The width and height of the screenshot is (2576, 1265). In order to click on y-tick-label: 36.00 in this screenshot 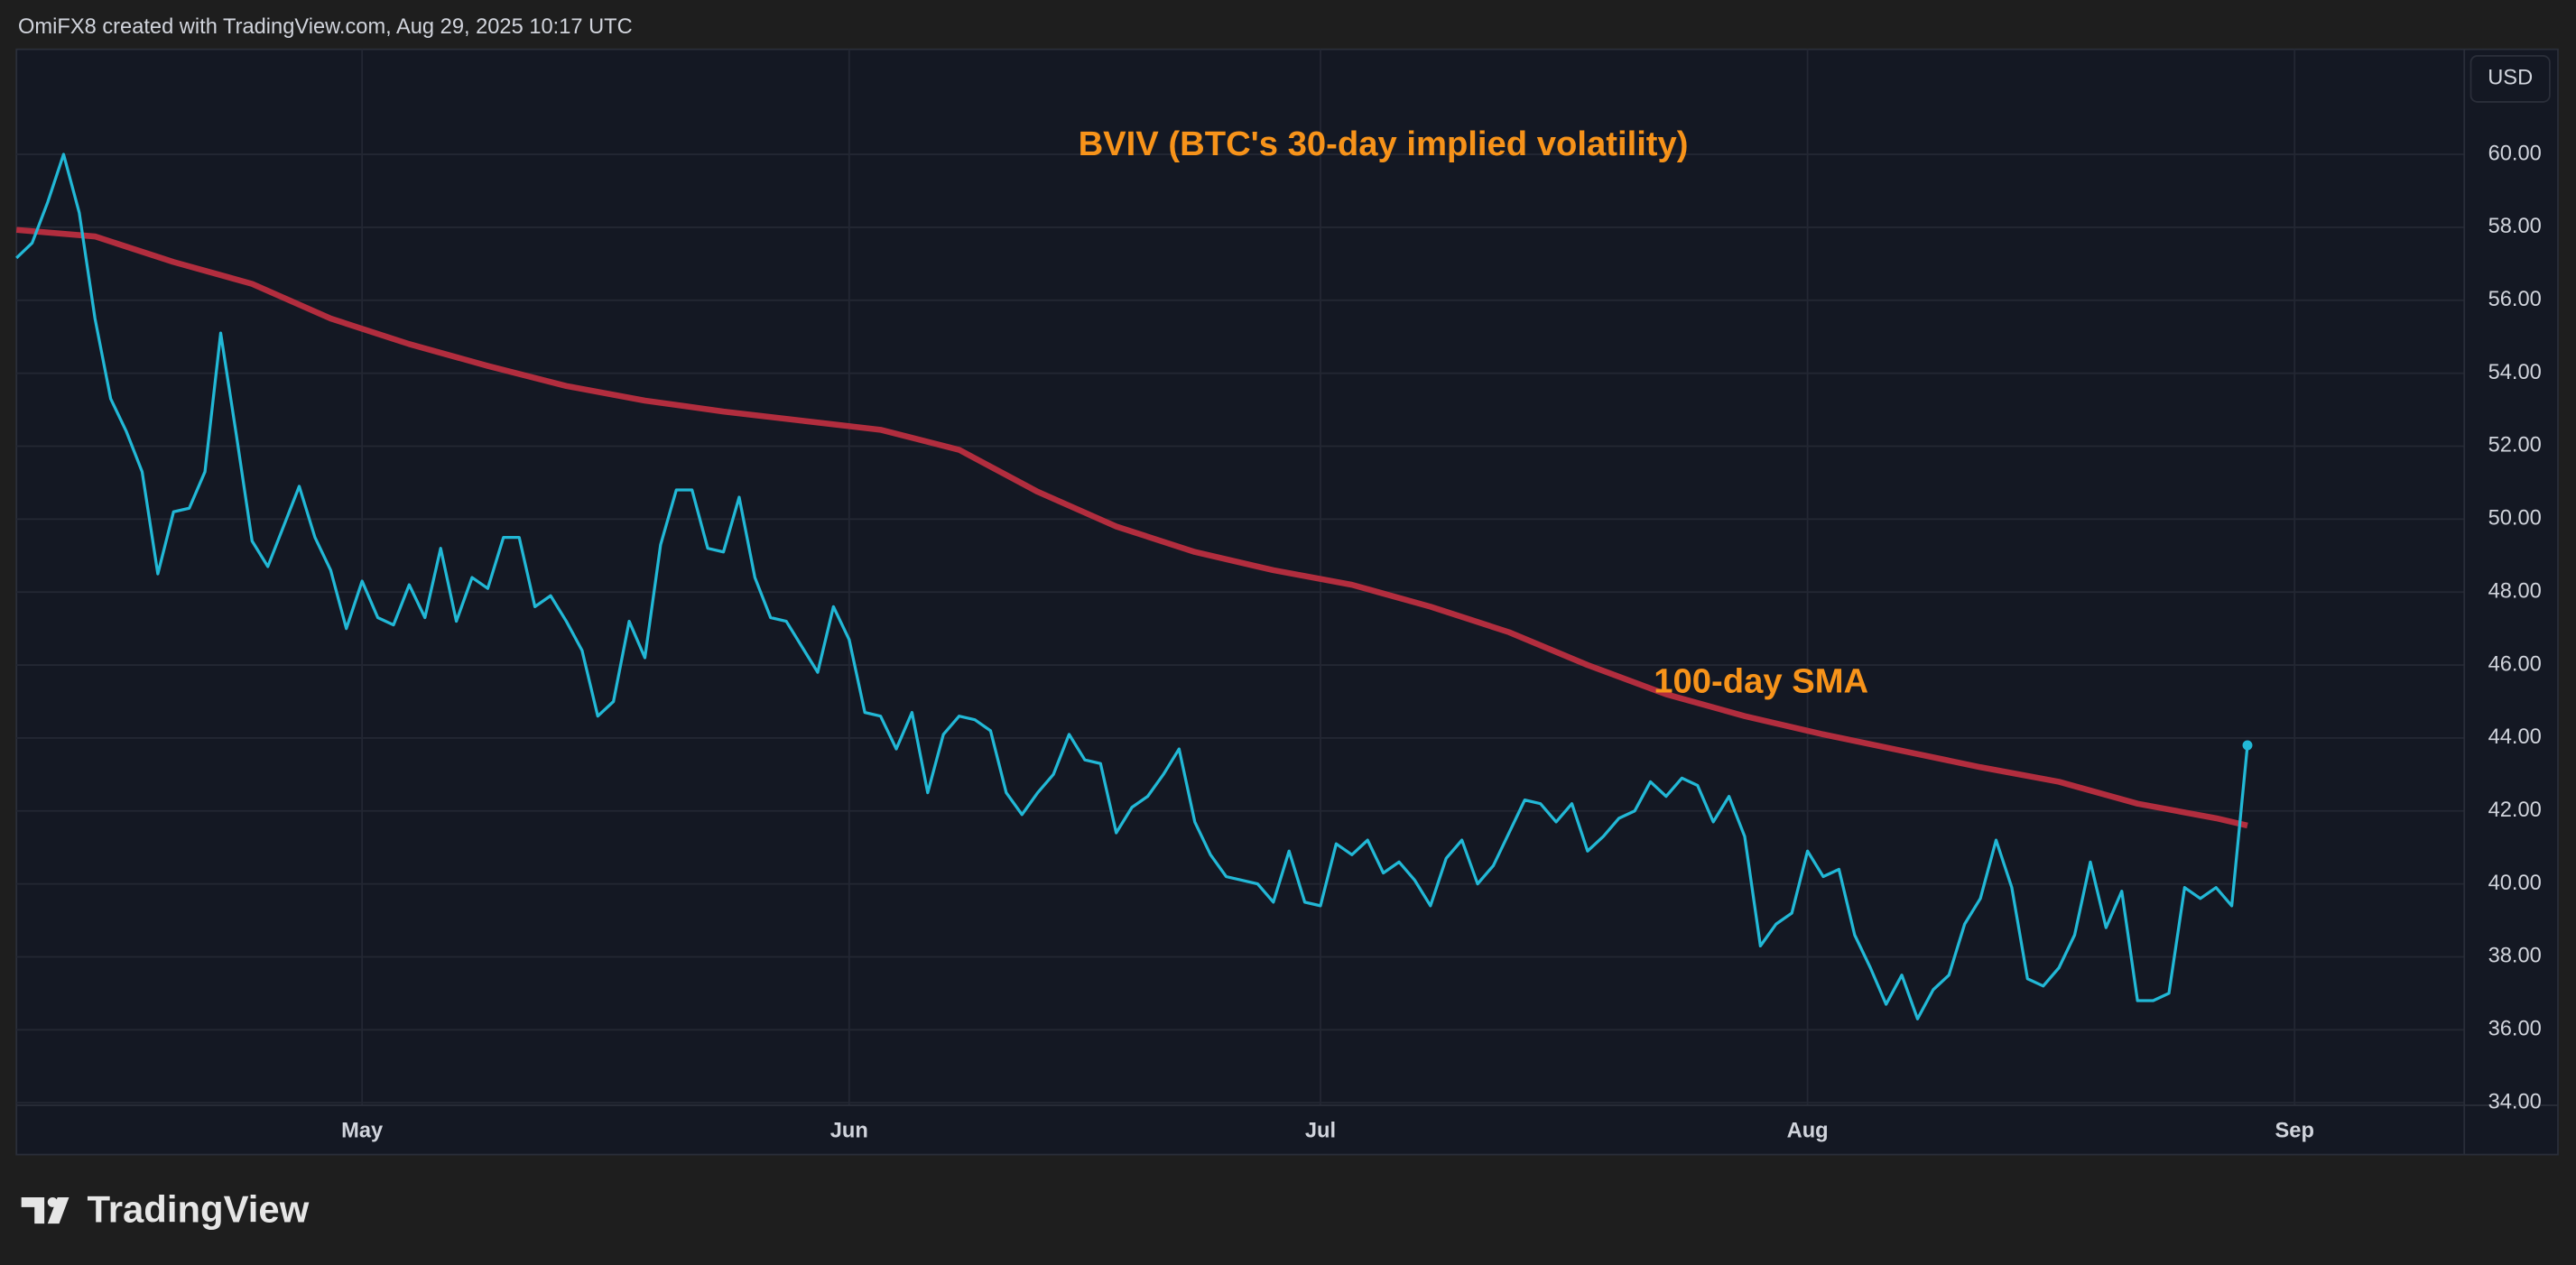, I will do `click(2515, 1029)`.